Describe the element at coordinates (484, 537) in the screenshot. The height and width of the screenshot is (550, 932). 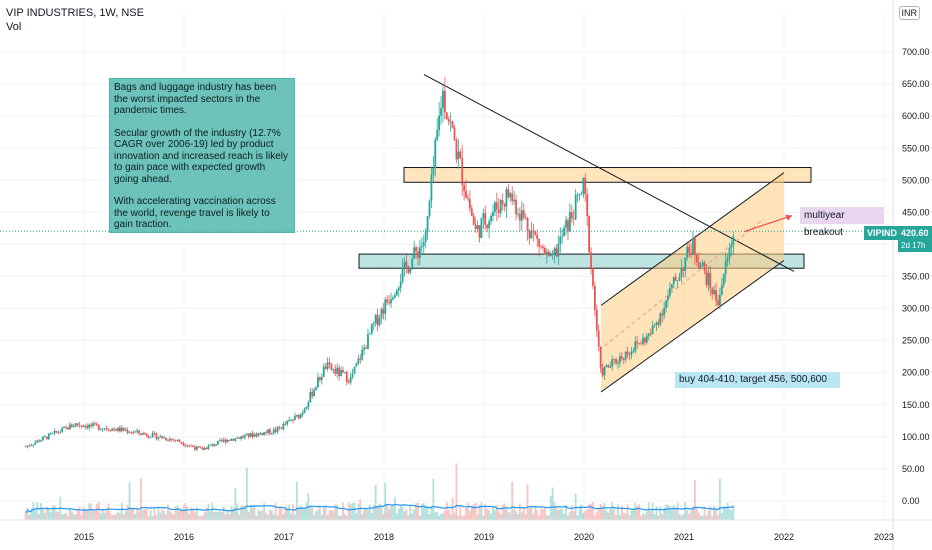
I see `x-tick-label: 2019` at that location.